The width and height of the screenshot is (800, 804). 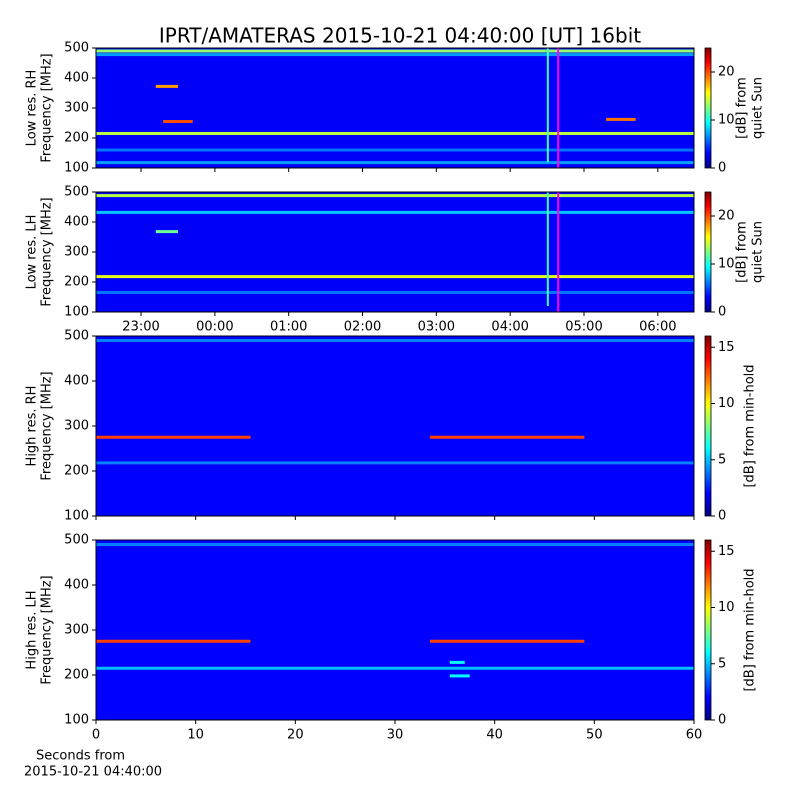 I want to click on heatmap-background, so click(x=395, y=108).